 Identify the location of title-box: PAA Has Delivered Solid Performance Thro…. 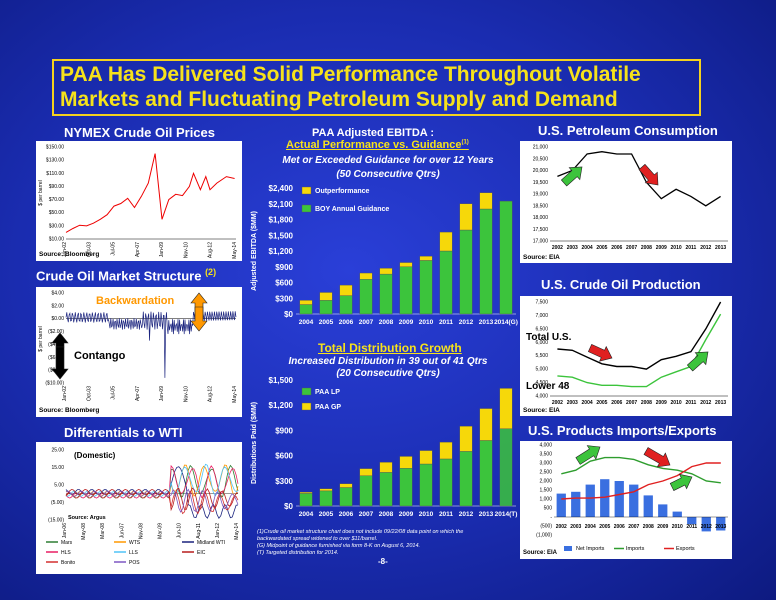
(376, 87).